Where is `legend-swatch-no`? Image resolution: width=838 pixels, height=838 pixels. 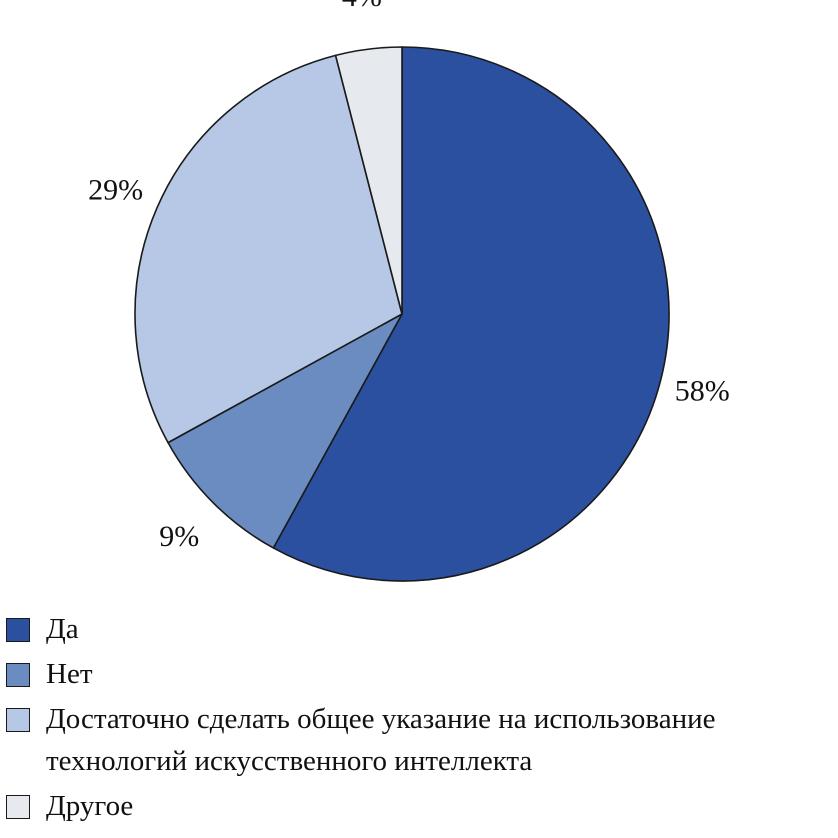 legend-swatch-no is located at coordinates (18, 675).